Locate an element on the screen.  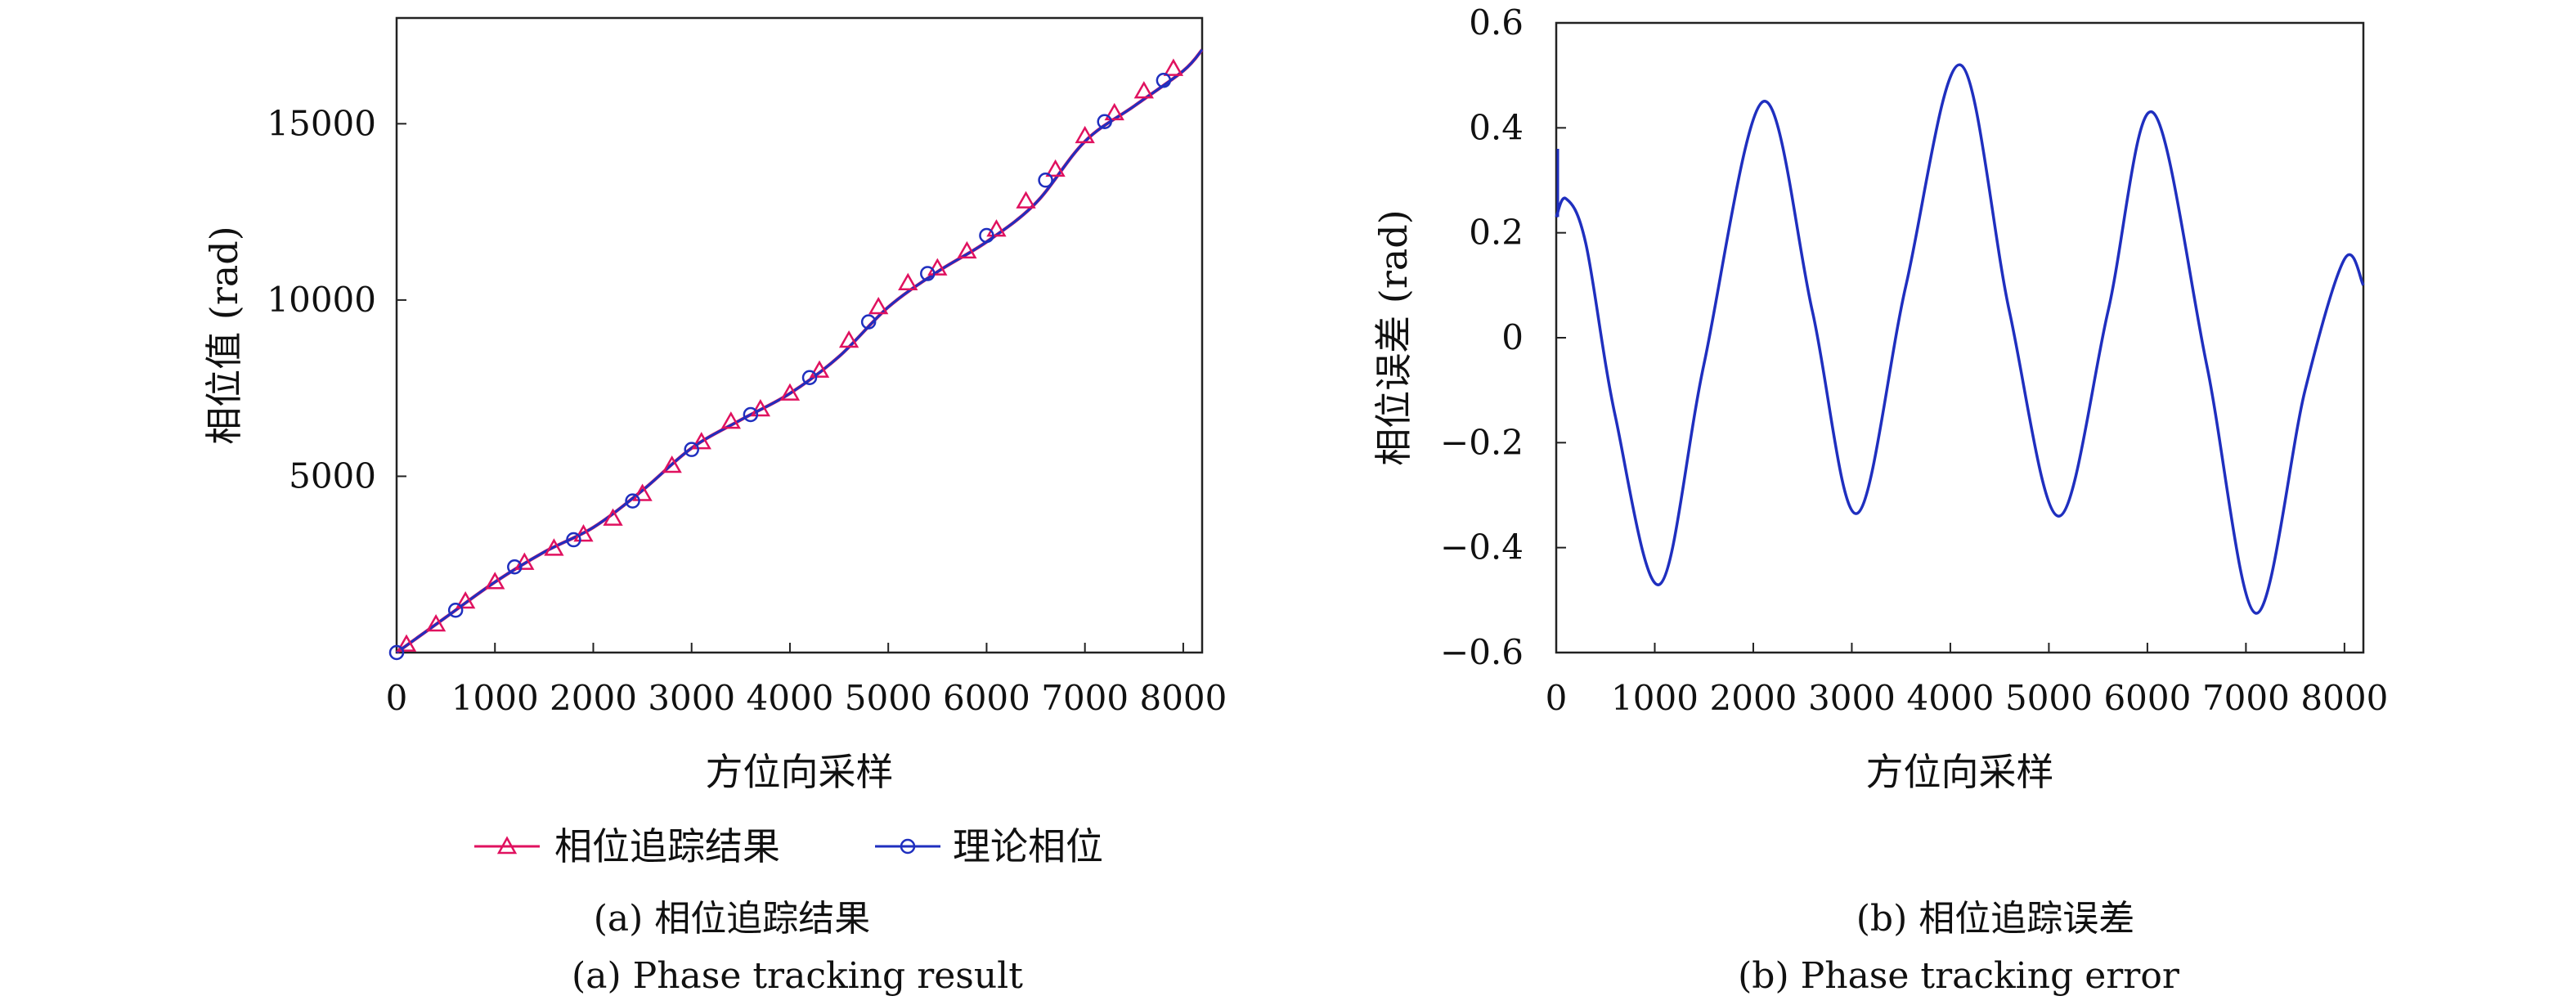
y-tick-label-b: −0.2 is located at coordinates (1482, 442).